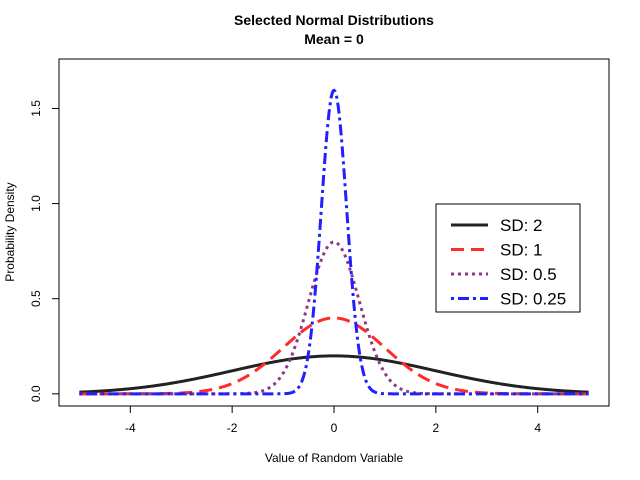  Describe the element at coordinates (10, 231) in the screenshot. I see `y-axis-label: Probability Density` at that location.